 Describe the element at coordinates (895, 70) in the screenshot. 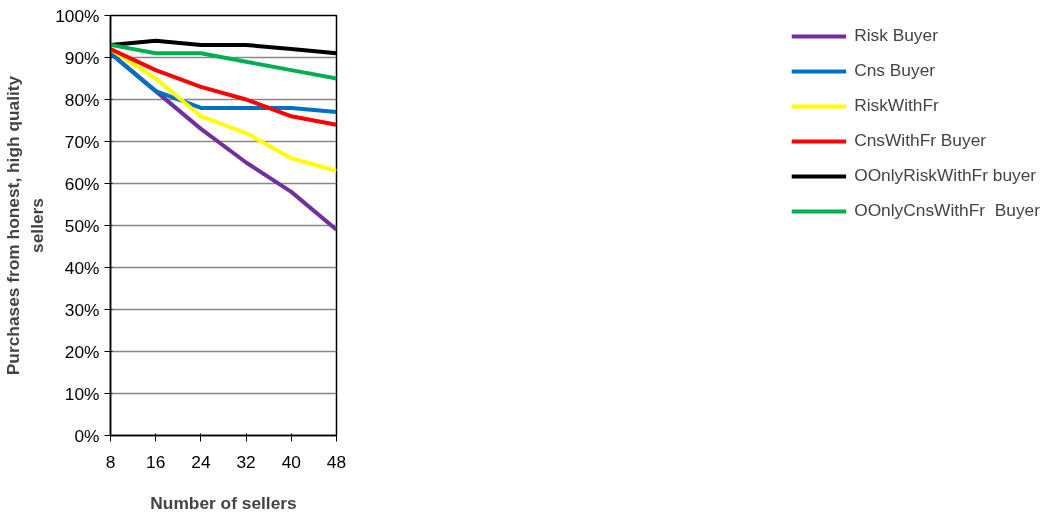

I see `legend-label: Cns Buyer` at that location.